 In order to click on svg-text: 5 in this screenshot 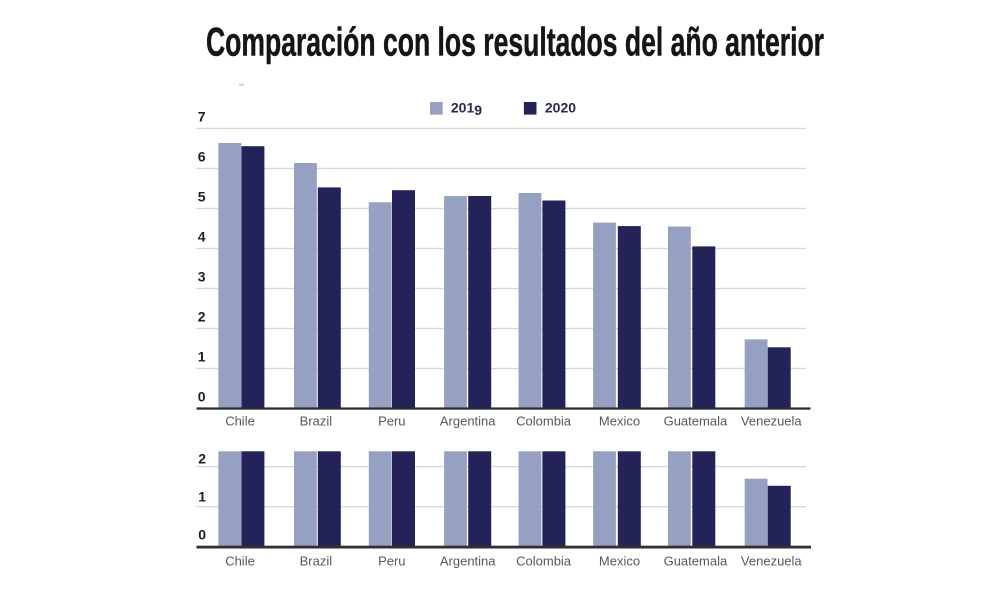, I will do `click(202, 197)`.